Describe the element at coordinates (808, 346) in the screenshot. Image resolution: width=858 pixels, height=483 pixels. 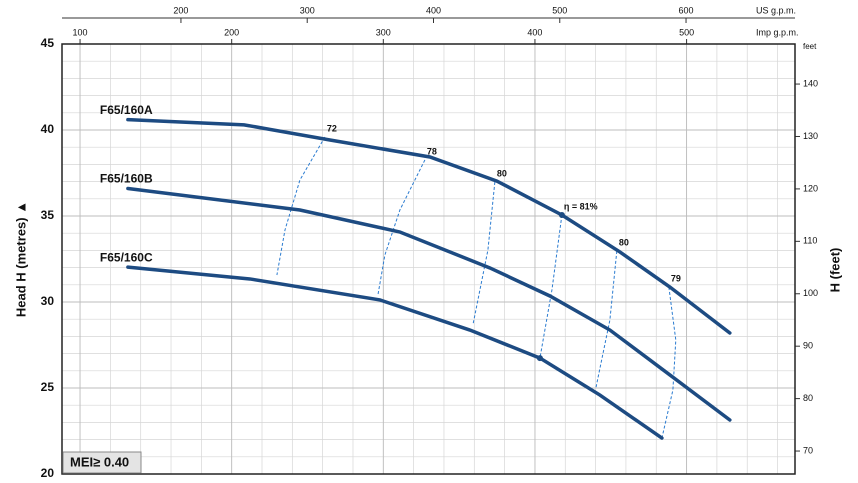
I see `y2-tick-label: 90` at that location.